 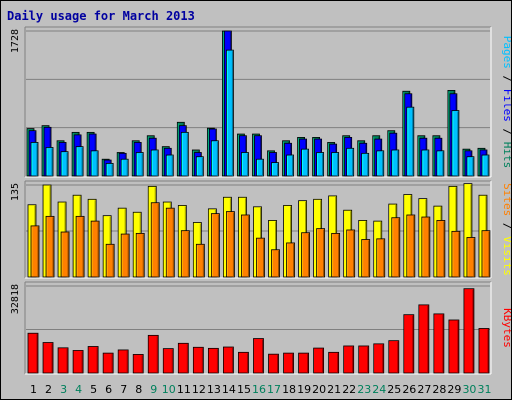 What do you see at coordinates (506, 199) in the screenshot?
I see `legend-part-0: Sites` at bounding box center [506, 199].